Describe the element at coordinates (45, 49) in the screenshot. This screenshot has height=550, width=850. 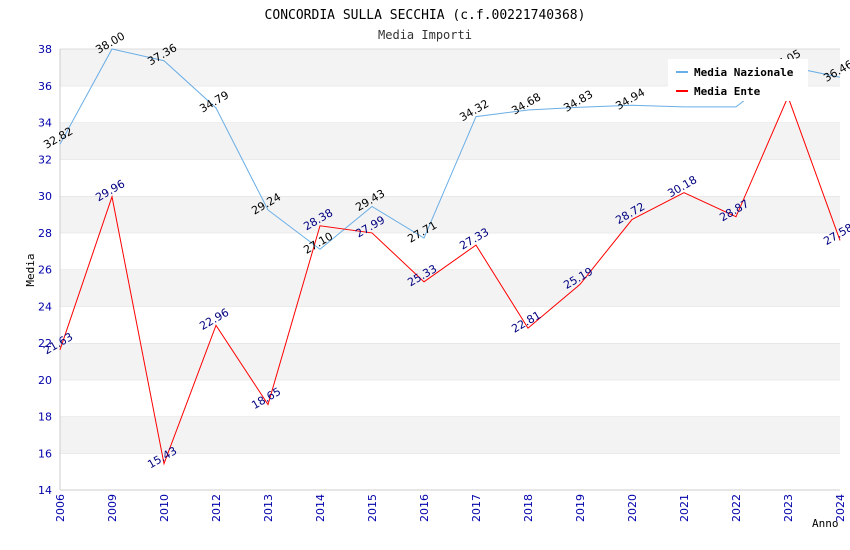
I see `y-tick-label: 38` at that location.